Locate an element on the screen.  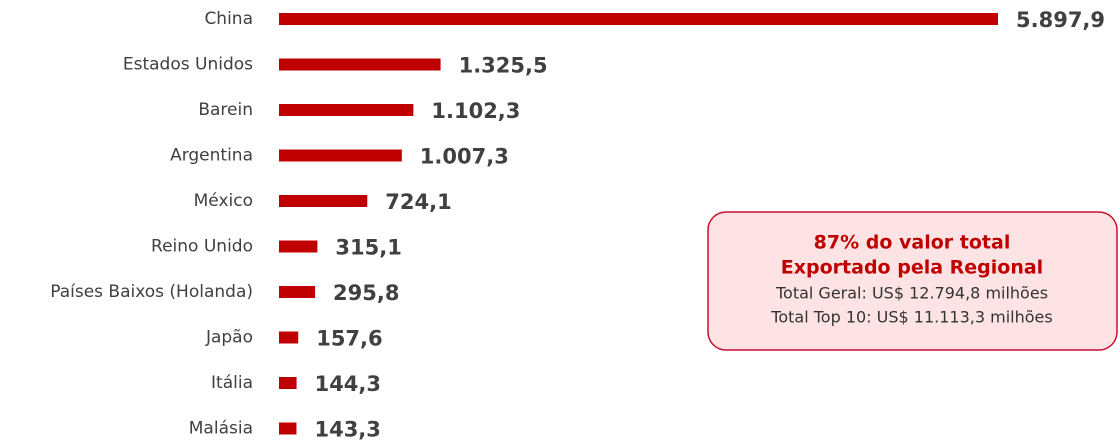
value-label: 1.325,5 is located at coordinates (503, 66).